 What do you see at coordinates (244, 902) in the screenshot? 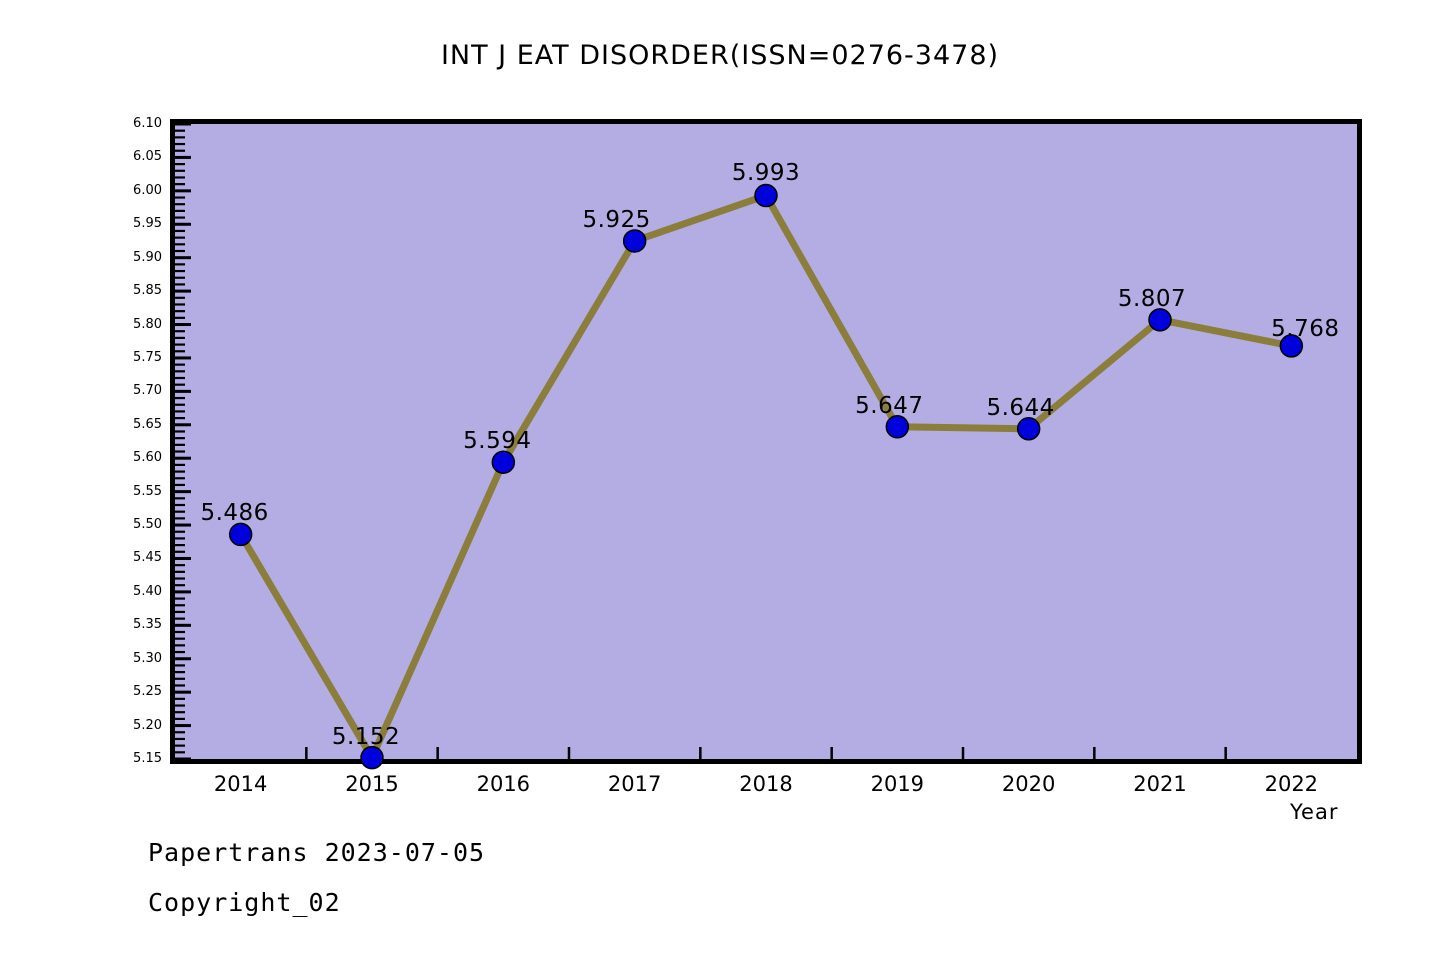
I see `footer-copyright: Copyright_02` at bounding box center [244, 902].